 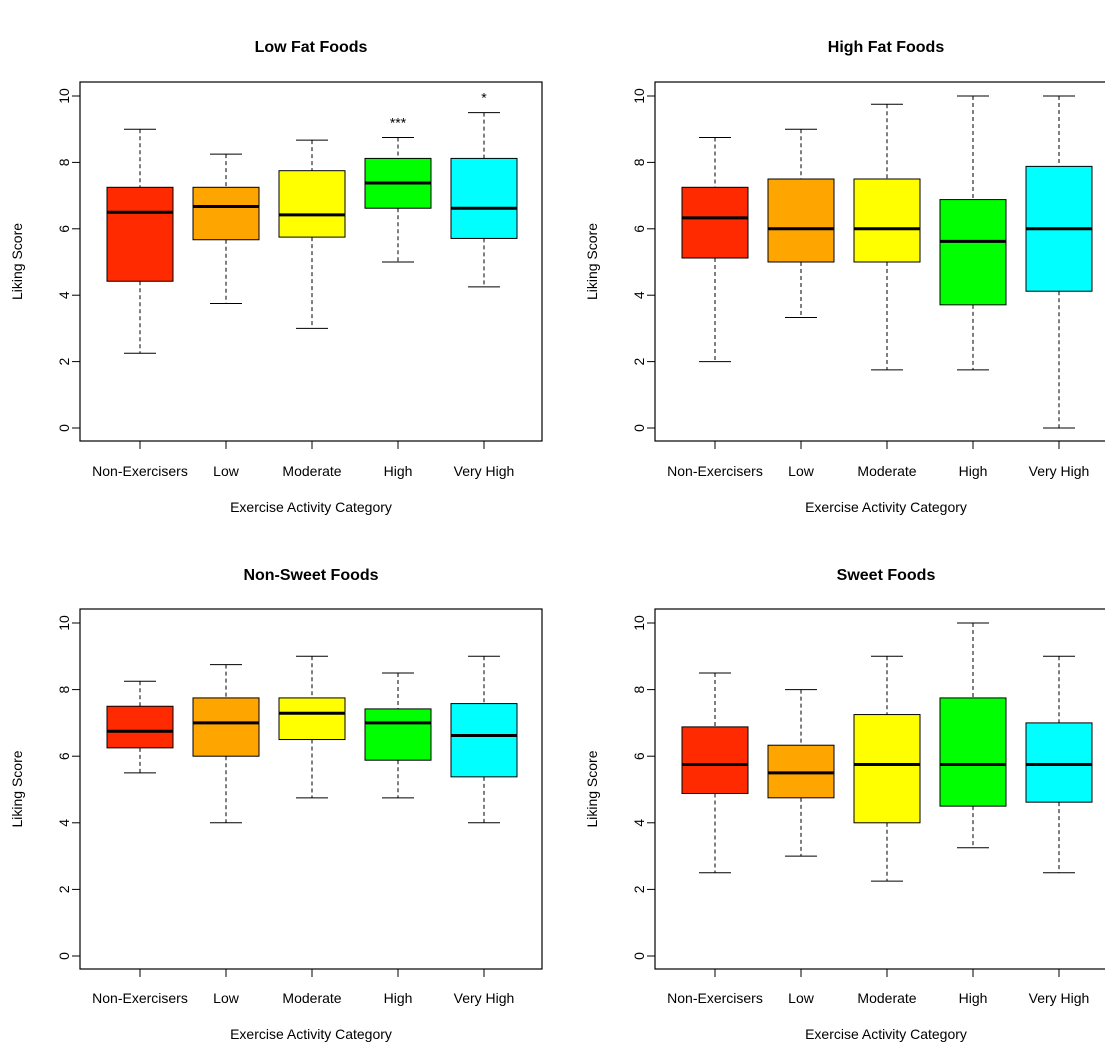 I want to click on panel-title: High Fat Foods, so click(x=886, y=47).